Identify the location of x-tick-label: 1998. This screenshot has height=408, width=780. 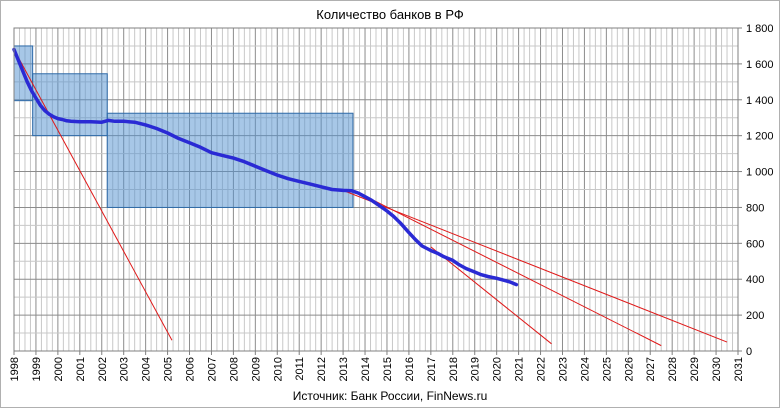
(15, 369).